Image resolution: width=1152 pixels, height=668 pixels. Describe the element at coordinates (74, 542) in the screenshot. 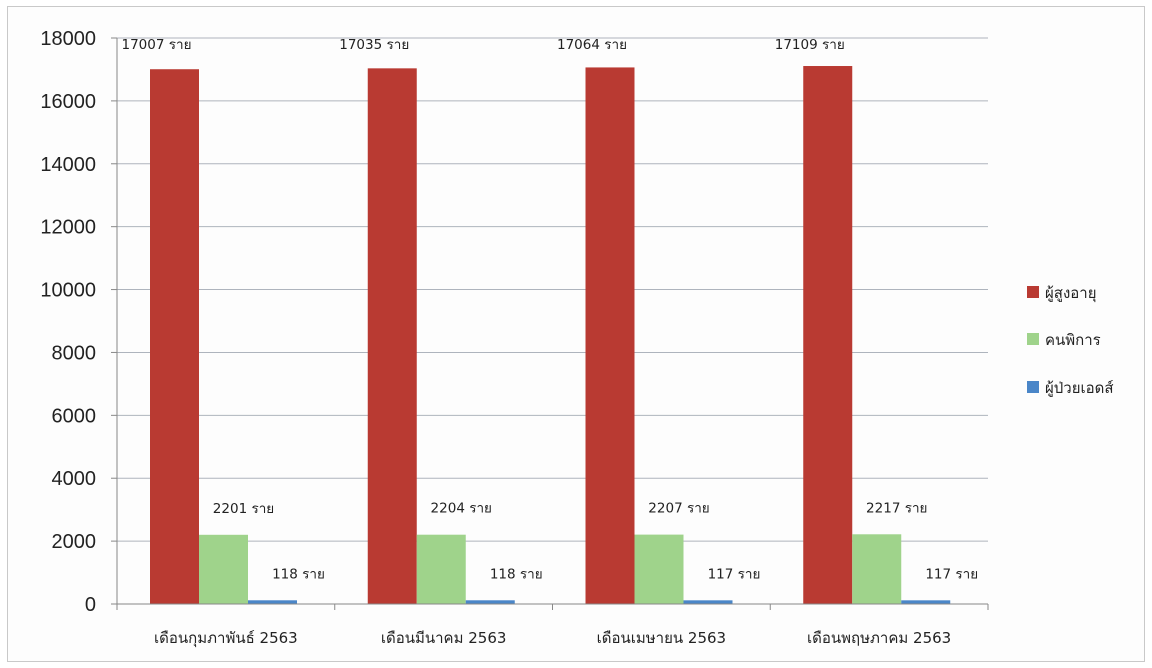

I see `y-tick-label: 2000` at that location.